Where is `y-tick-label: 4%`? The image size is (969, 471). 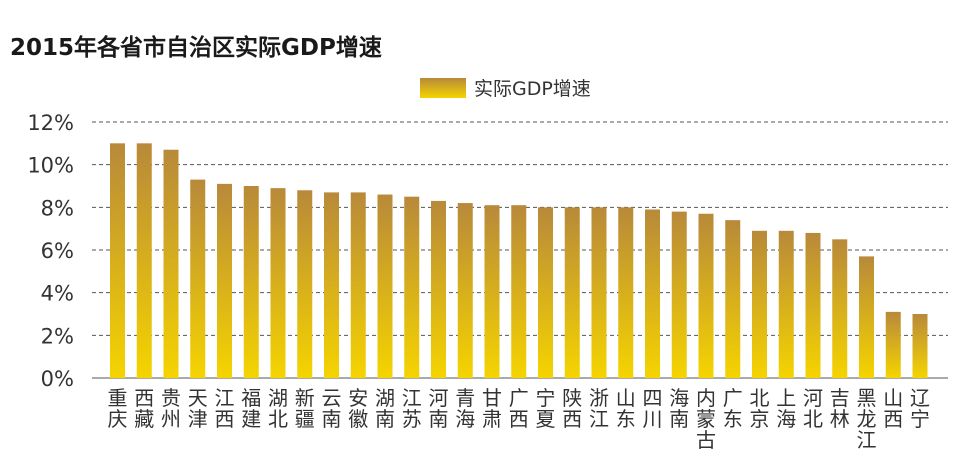 y-tick-label: 4% is located at coordinates (57, 294).